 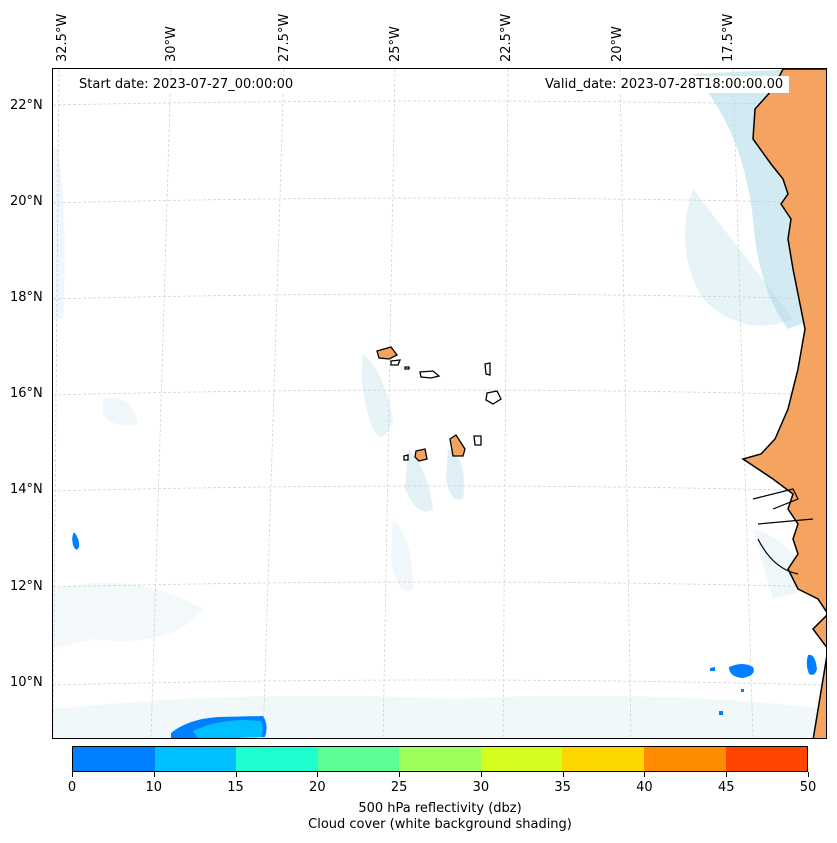 I want to click on cloud-coast-south, so click(x=739, y=257).